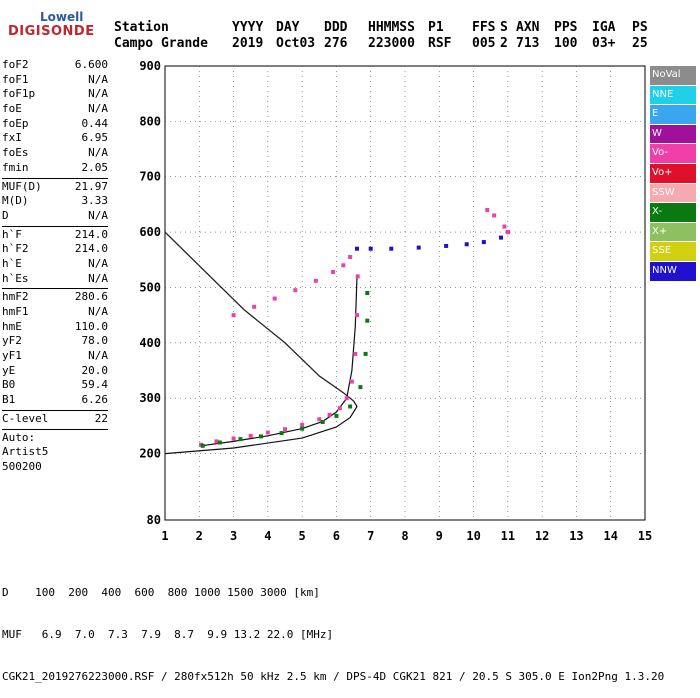 This screenshot has height=698, width=700. What do you see at coordinates (404, 536) in the screenshot?
I see `x-tick-label: 8` at bounding box center [404, 536].